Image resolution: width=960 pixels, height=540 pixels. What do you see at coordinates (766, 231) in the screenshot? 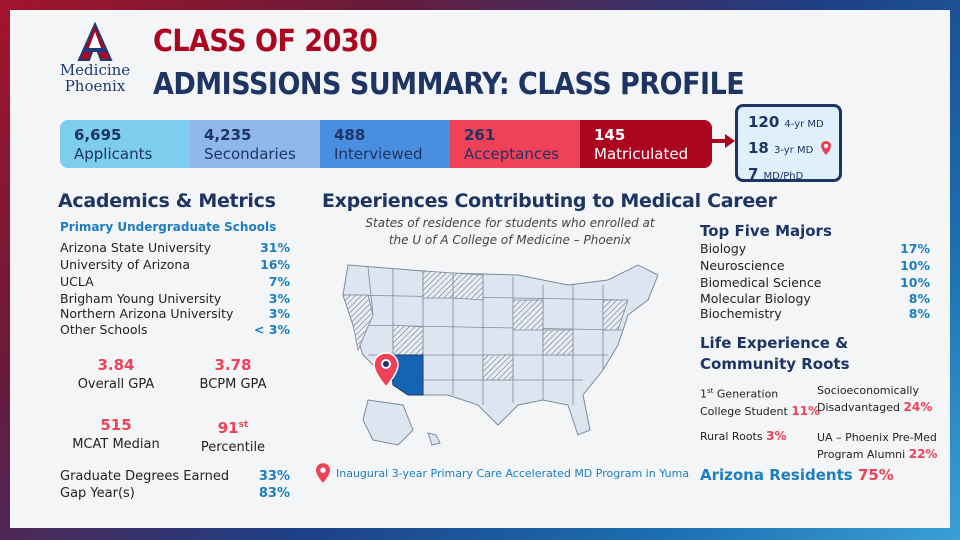
I see `majors-heading: Top Five Majors` at bounding box center [766, 231].